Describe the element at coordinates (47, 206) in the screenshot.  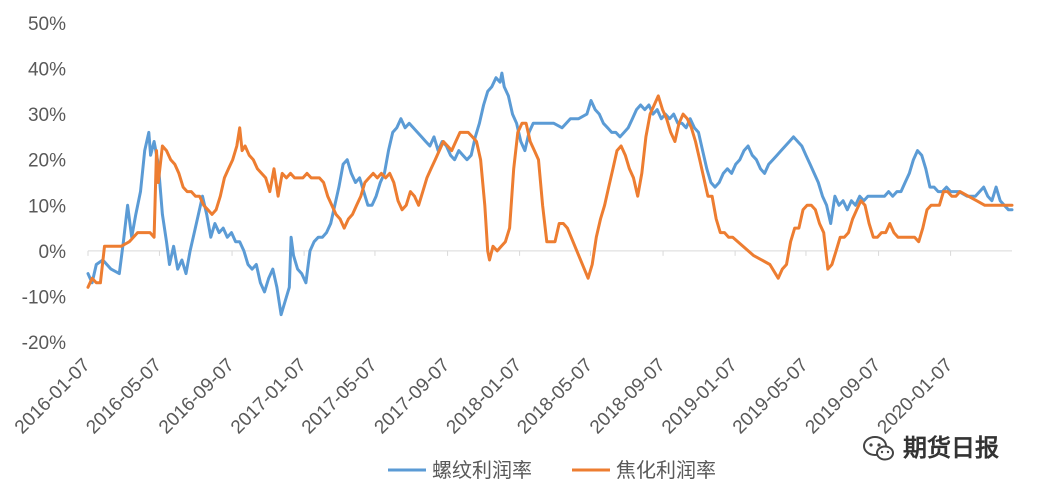
I see `y-tick-label: 10%` at that location.